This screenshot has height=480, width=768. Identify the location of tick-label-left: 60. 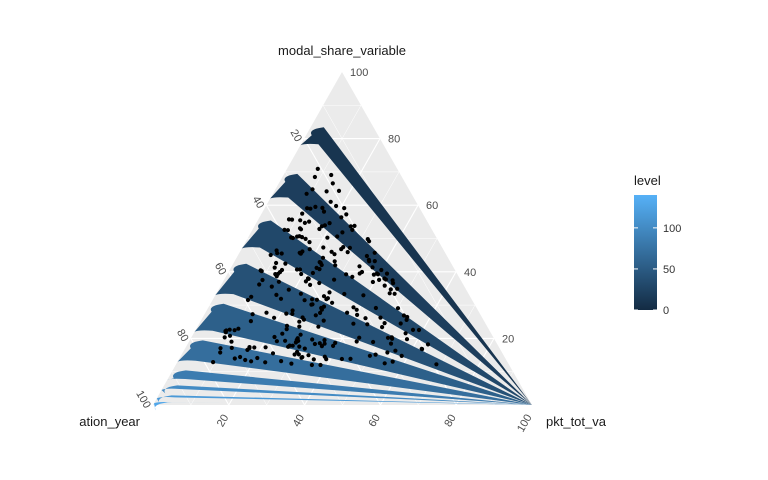
(220, 269).